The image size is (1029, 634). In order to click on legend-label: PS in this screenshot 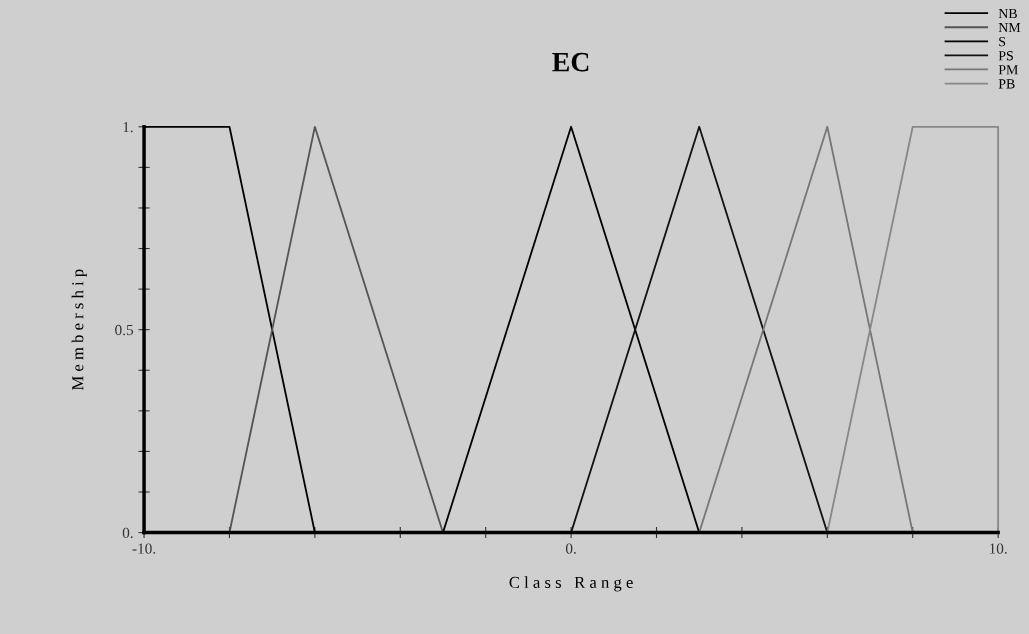, I will do `click(1005, 56)`.